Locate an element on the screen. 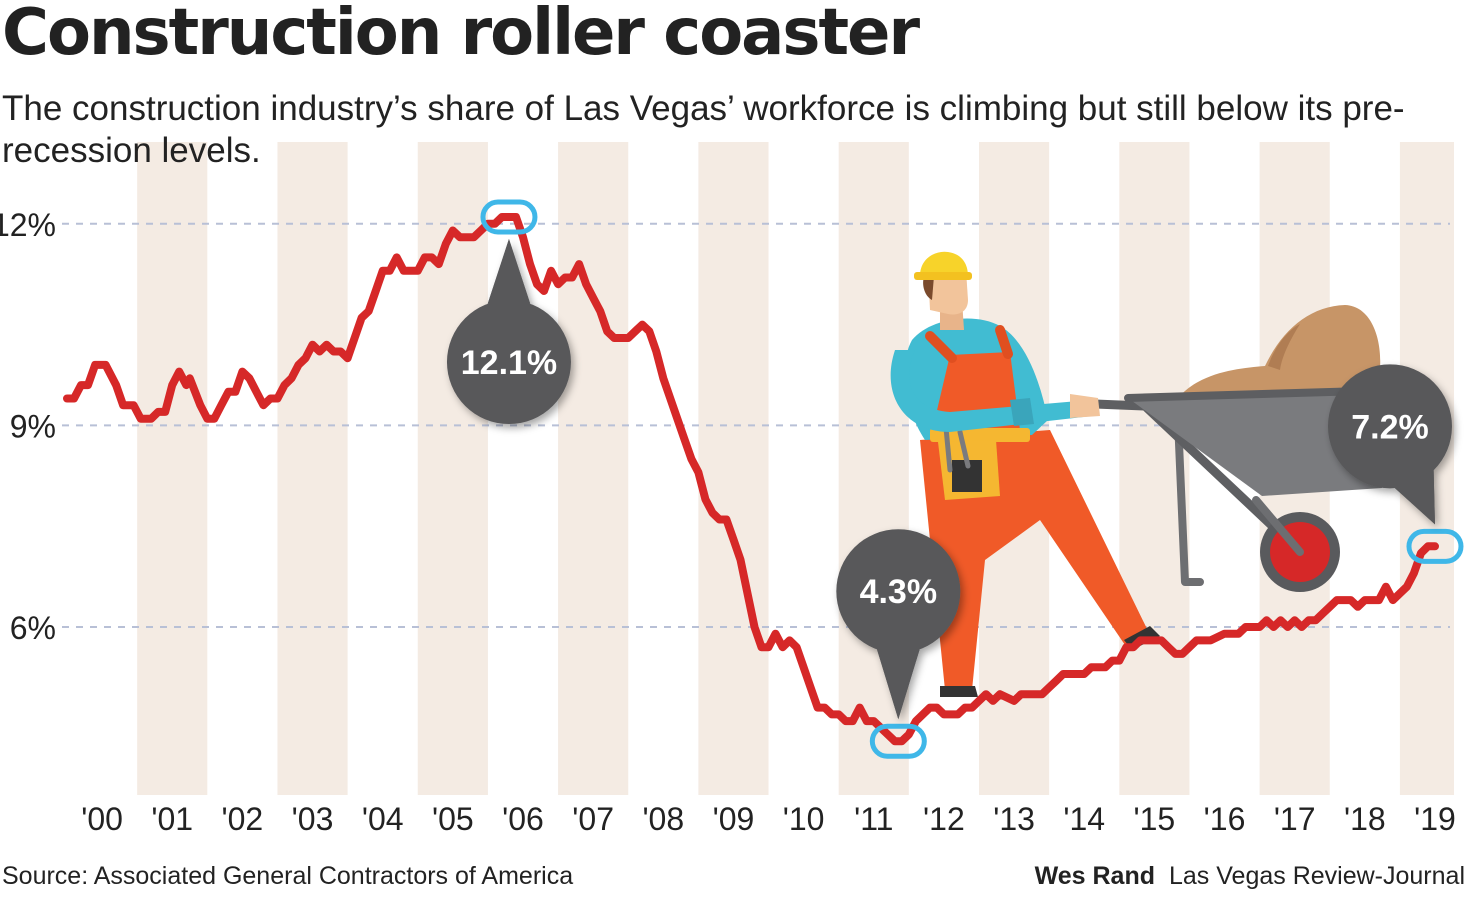  x-tick-label: '02 is located at coordinates (243, 819).